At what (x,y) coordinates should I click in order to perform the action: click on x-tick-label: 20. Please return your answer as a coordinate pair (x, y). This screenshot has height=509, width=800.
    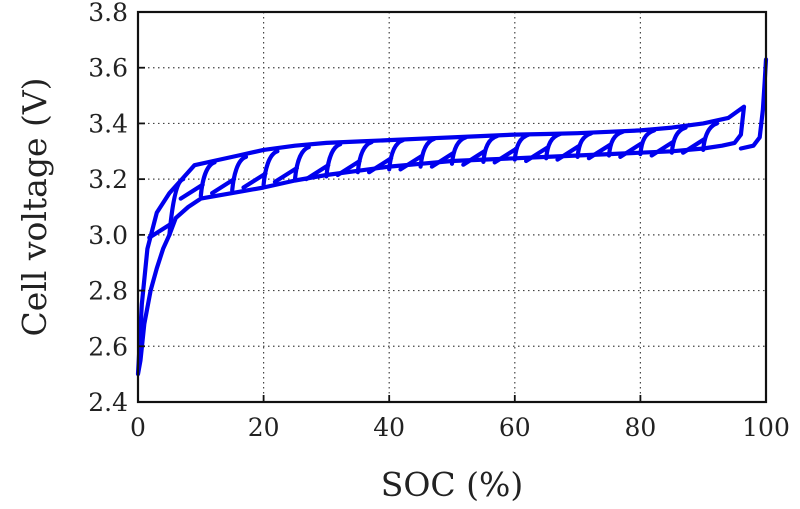
    Looking at the image, I should click on (264, 427).